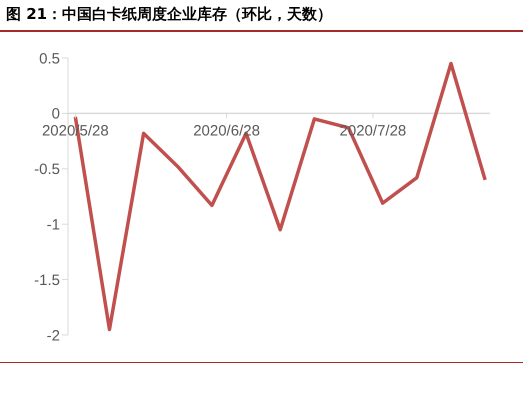 Image resolution: width=523 pixels, height=394 pixels. What do you see at coordinates (53, 335) in the screenshot?
I see `y-tick-label: -2` at bounding box center [53, 335].